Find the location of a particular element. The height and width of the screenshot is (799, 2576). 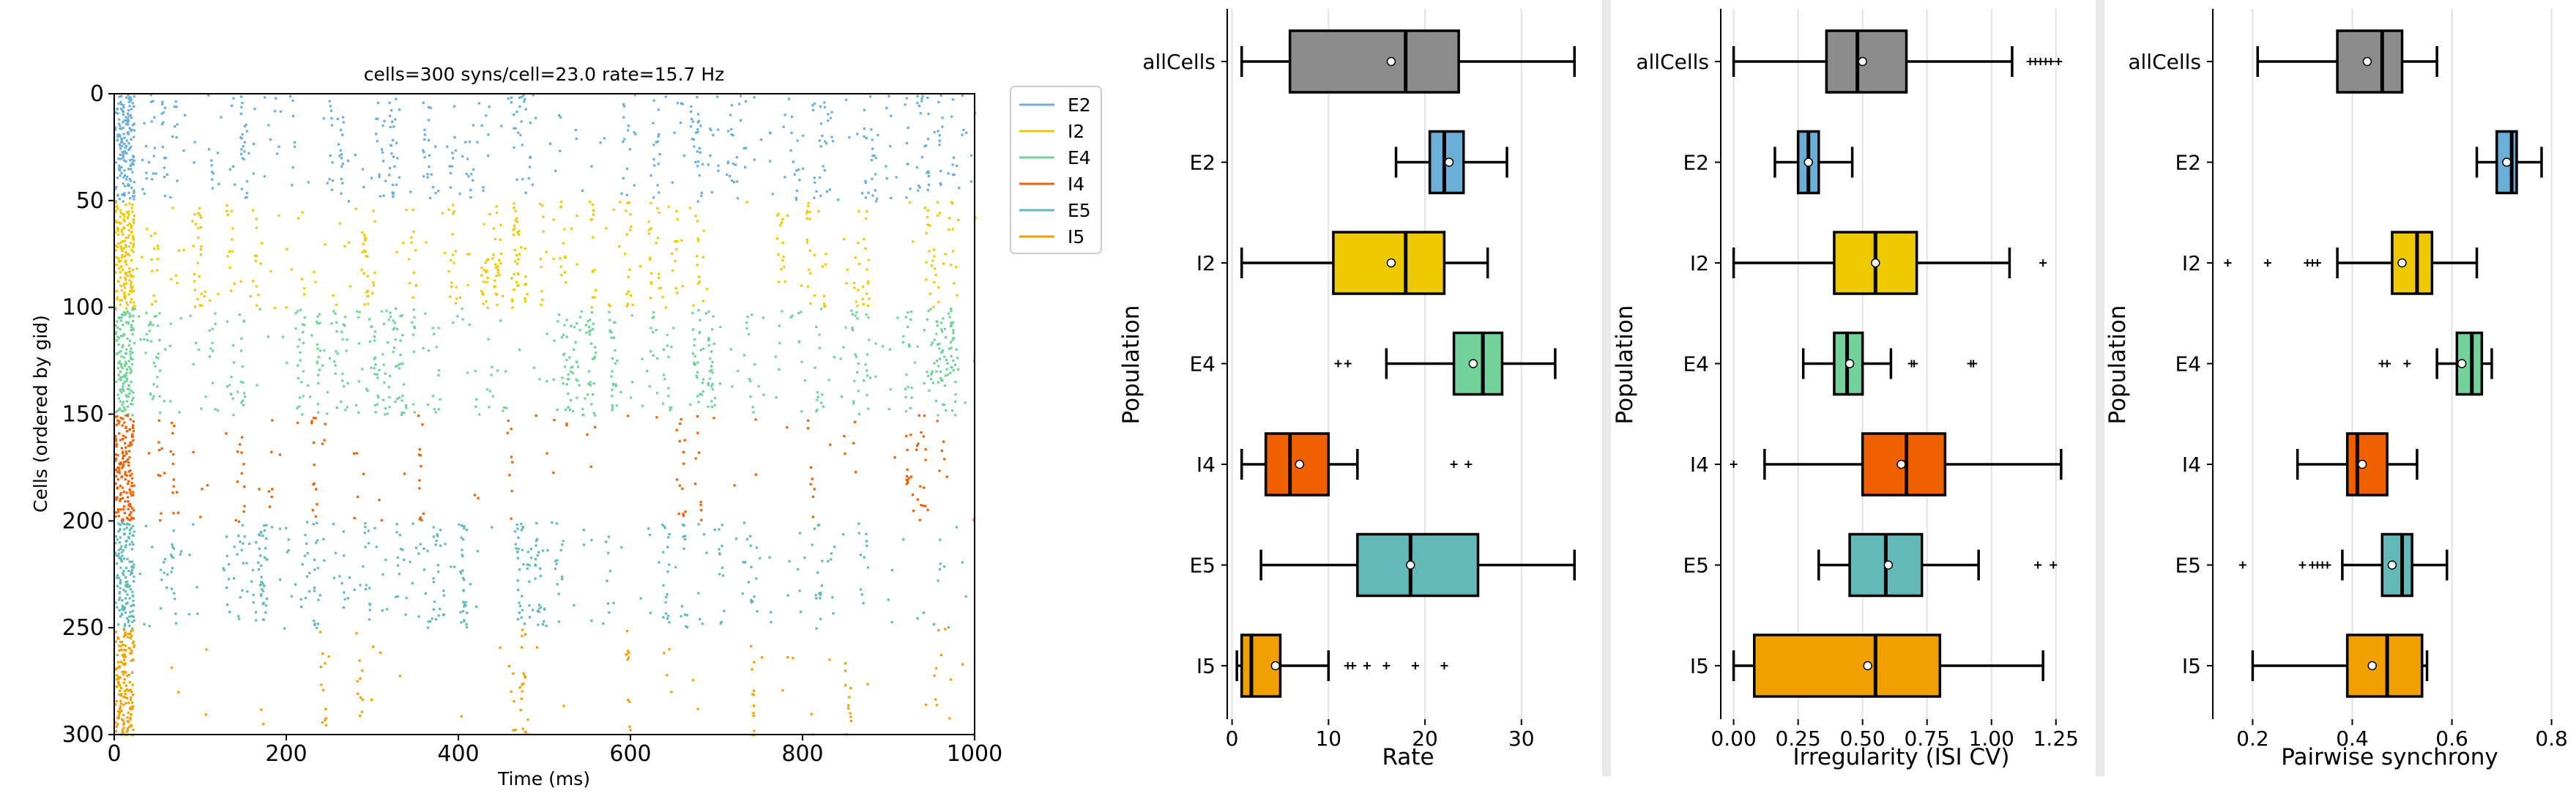

mean-marker is located at coordinates (1449, 162).